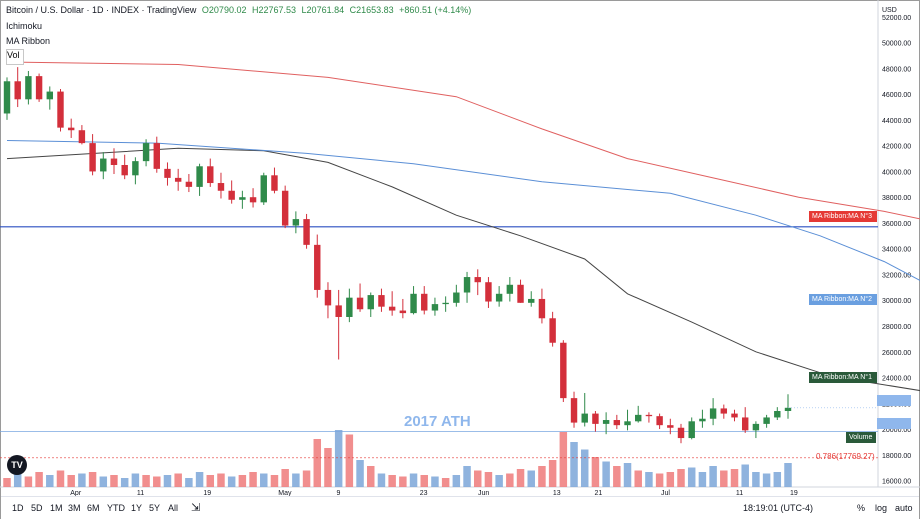 This screenshot has width=920, height=519. I want to click on log-toggle: log, so click(881, 508).